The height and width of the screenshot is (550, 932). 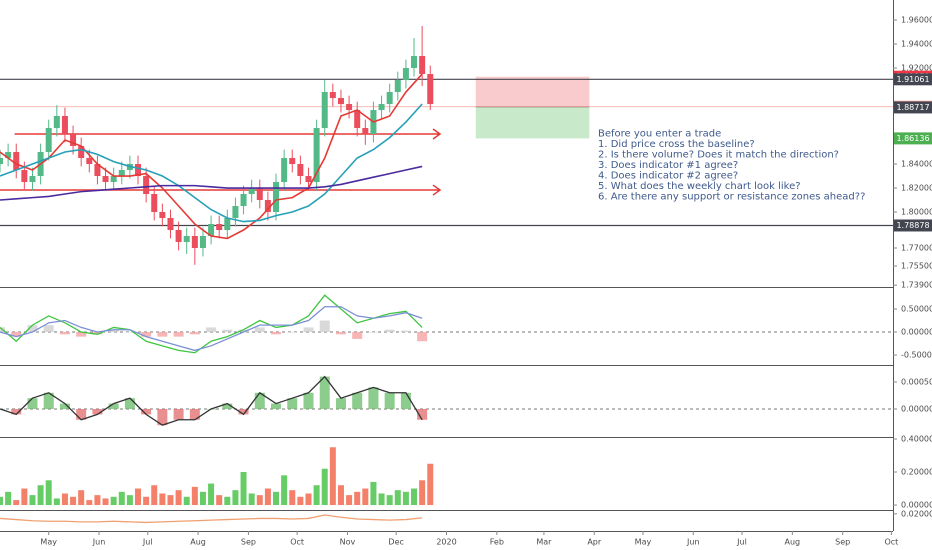 What do you see at coordinates (916, 68) in the screenshot?
I see `y-tick-label: 1.92000` at bounding box center [916, 68].